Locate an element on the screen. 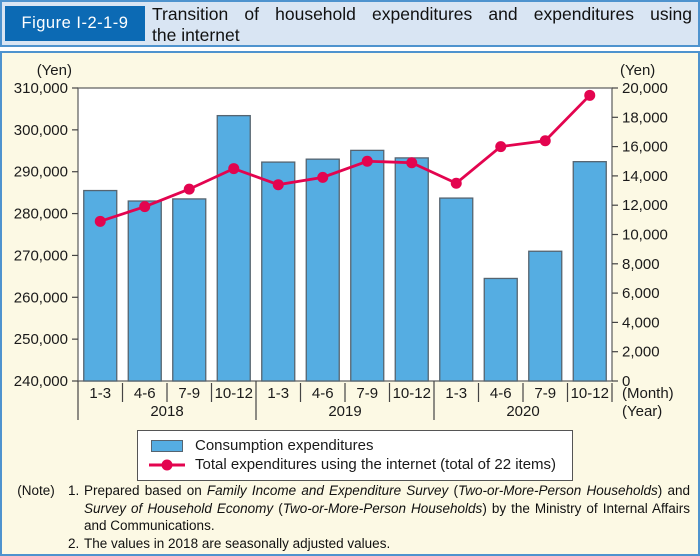 This screenshot has height=556, width=700. left-axis-tick-label: 250,000 is located at coordinates (41, 339).